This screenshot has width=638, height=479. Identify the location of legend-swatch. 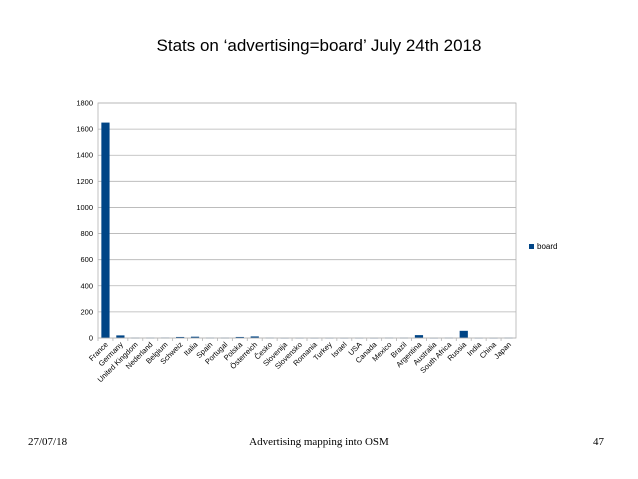
(531, 246).